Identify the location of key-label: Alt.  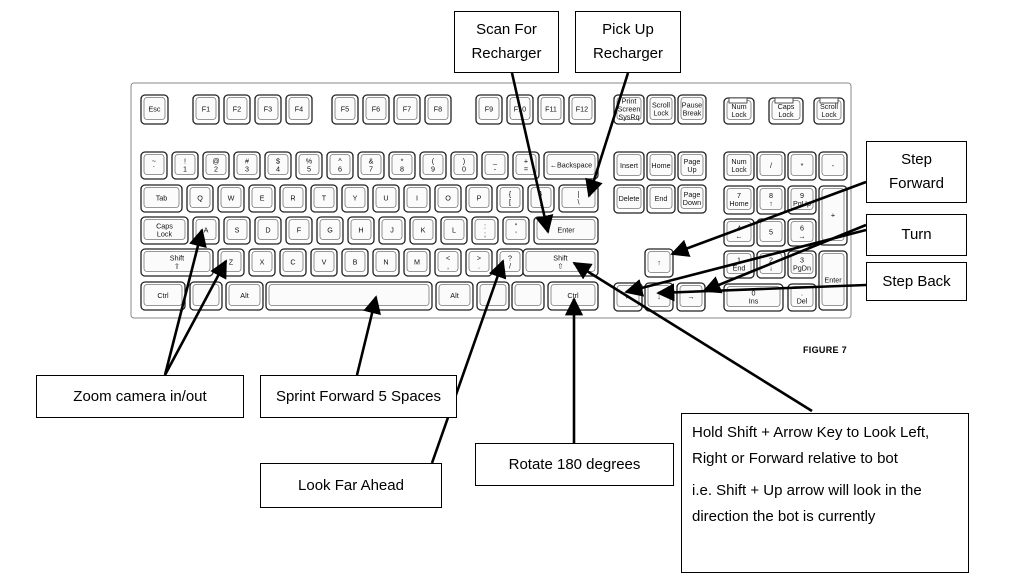
(244, 295).